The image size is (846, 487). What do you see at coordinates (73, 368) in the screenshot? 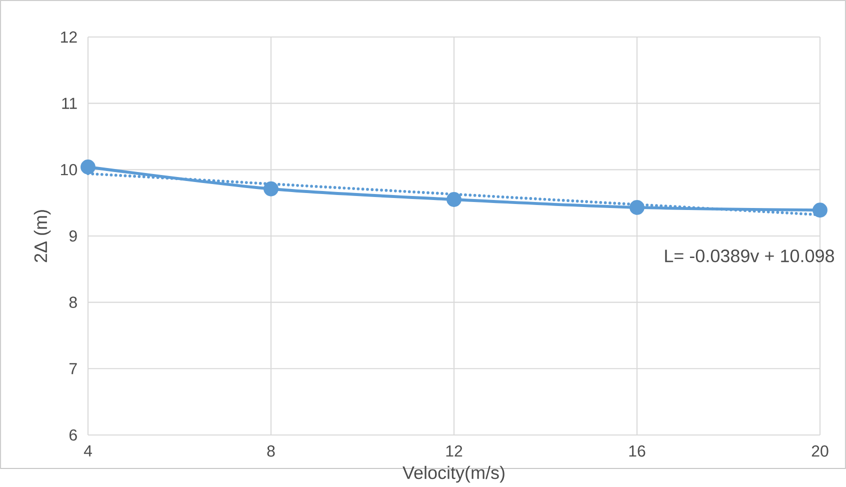
I see `y-tick-label: 7` at bounding box center [73, 368].